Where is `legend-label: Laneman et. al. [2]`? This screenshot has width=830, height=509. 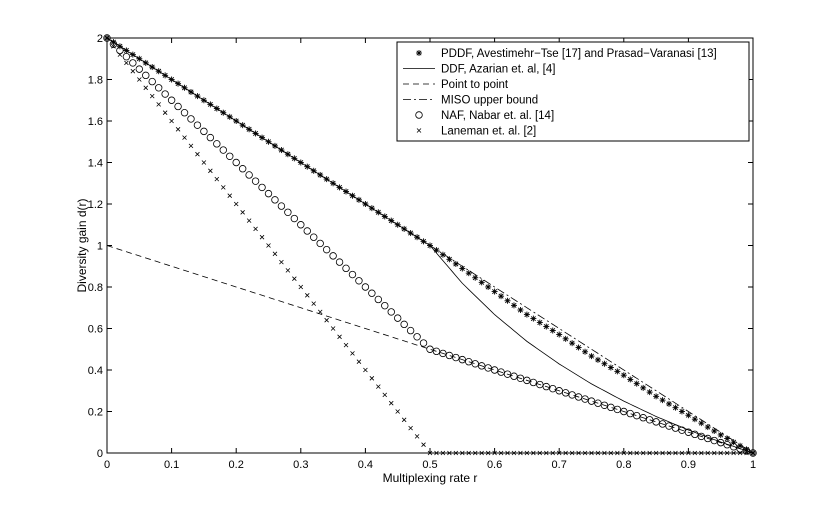 legend-label: Laneman et. al. [2] is located at coordinates (488, 132).